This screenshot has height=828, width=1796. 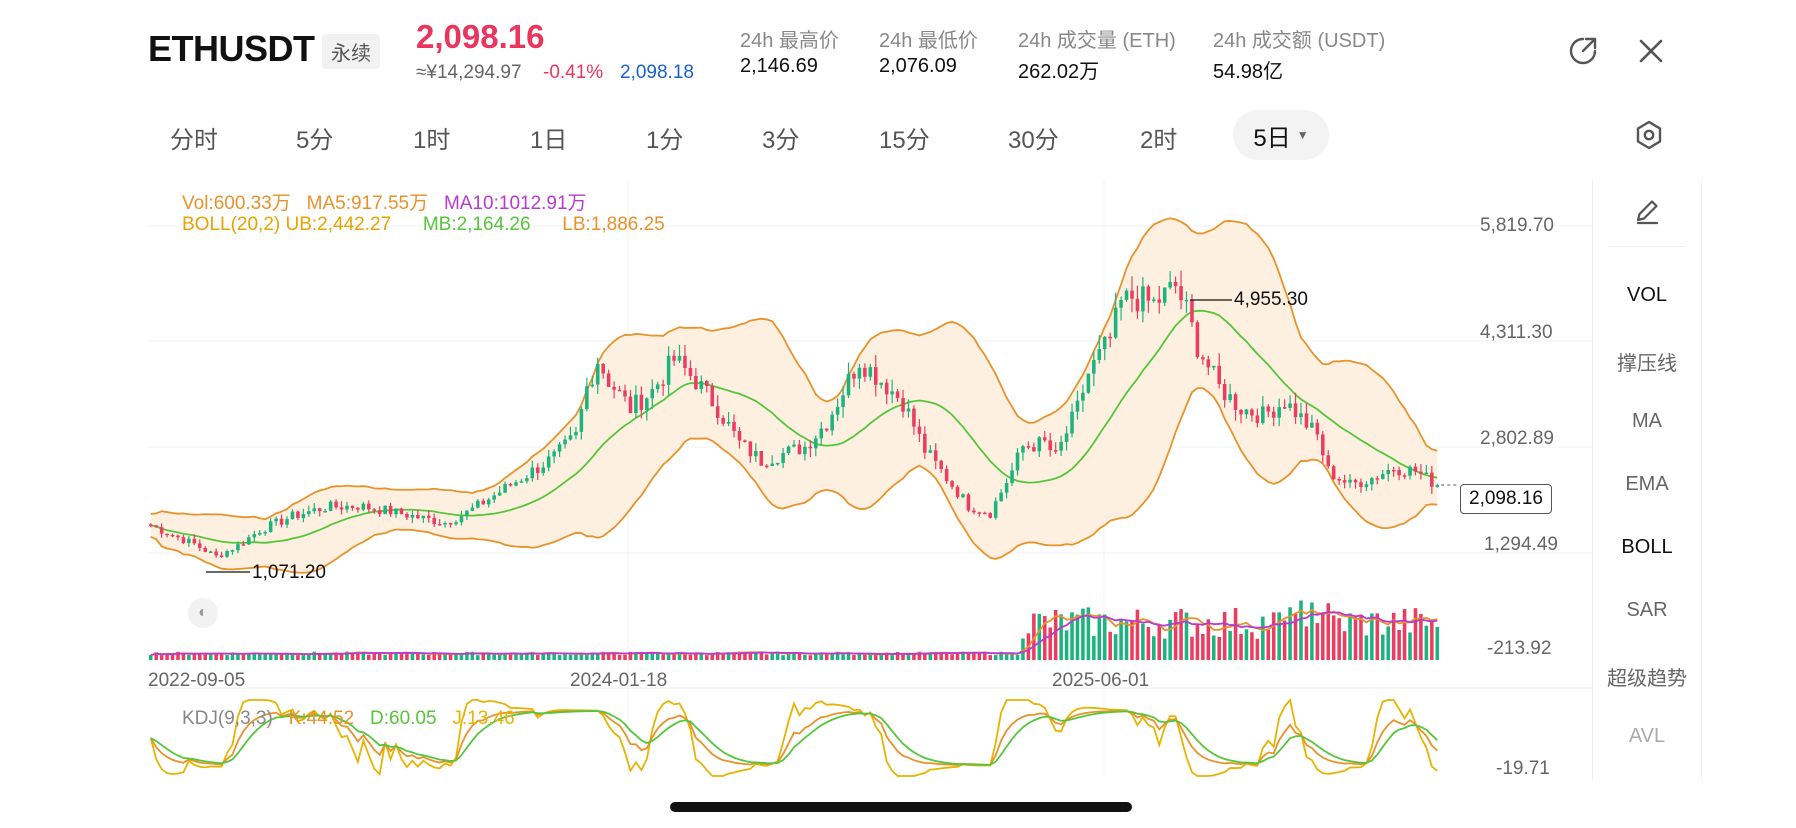 What do you see at coordinates (1647, 736) in the screenshot?
I see `indicator-avl: AVL` at bounding box center [1647, 736].